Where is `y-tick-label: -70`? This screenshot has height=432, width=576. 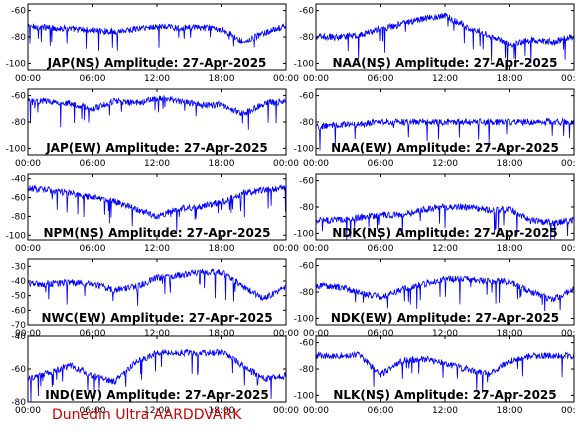
y-tick-label: -70 is located at coordinates (18, 326).